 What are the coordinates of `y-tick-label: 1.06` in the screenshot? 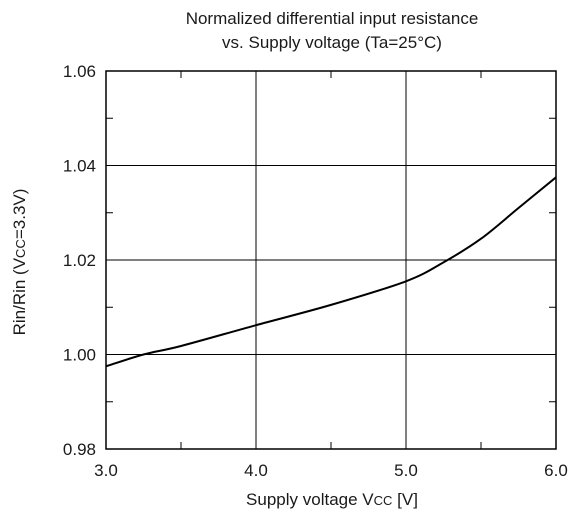 It's located at (79, 71).